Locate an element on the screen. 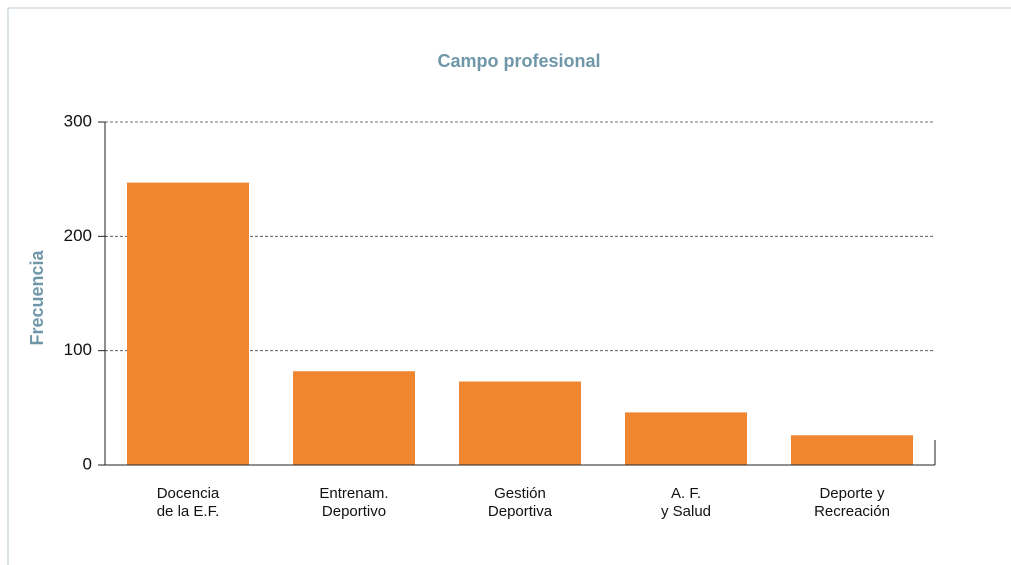 The image size is (1011, 565). y-tick-label: 0 is located at coordinates (87, 463).